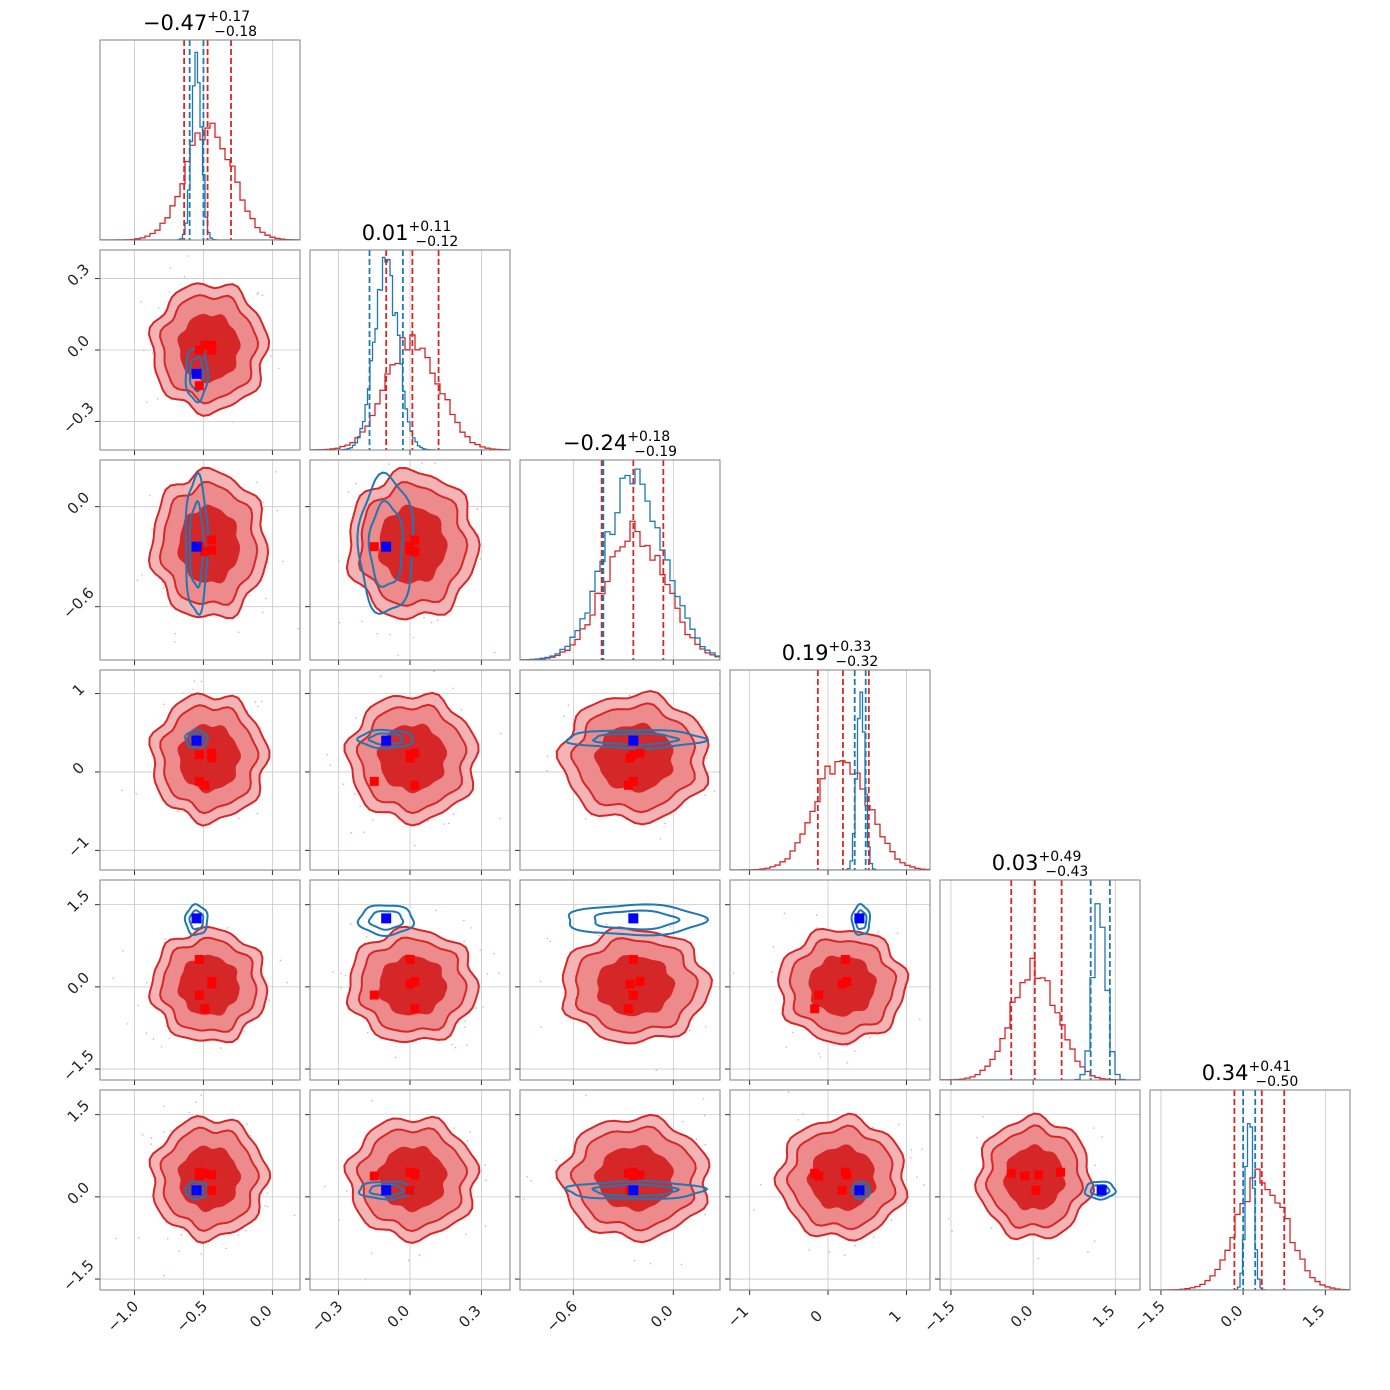  Describe the element at coordinates (385, 233) in the screenshot. I see `title-value: 0.01` at that location.